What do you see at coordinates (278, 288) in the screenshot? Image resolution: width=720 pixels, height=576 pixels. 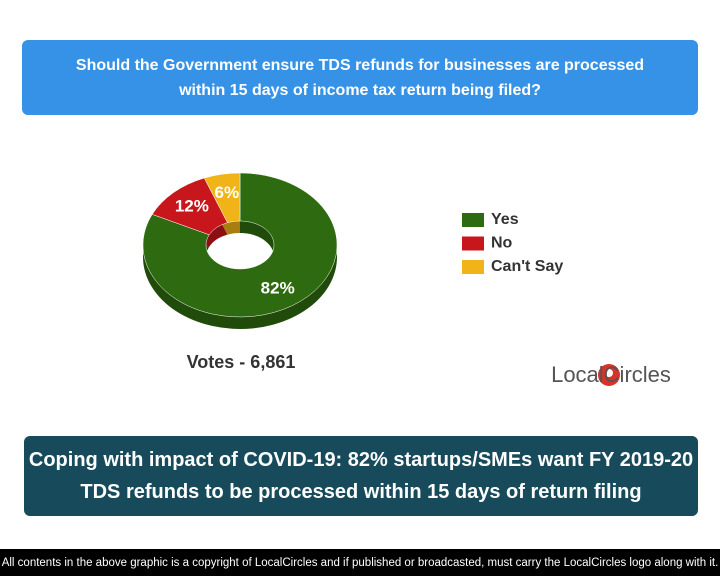 I see `value-label: 82%` at bounding box center [278, 288].